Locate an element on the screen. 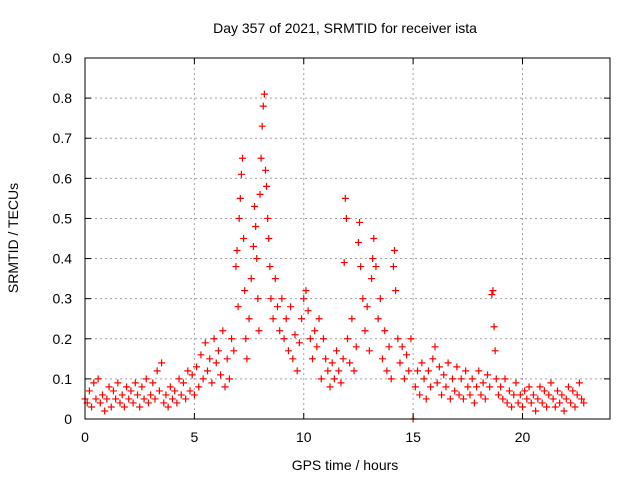 The image size is (640, 480). y-tick-label: 0.2 is located at coordinates (63, 339).